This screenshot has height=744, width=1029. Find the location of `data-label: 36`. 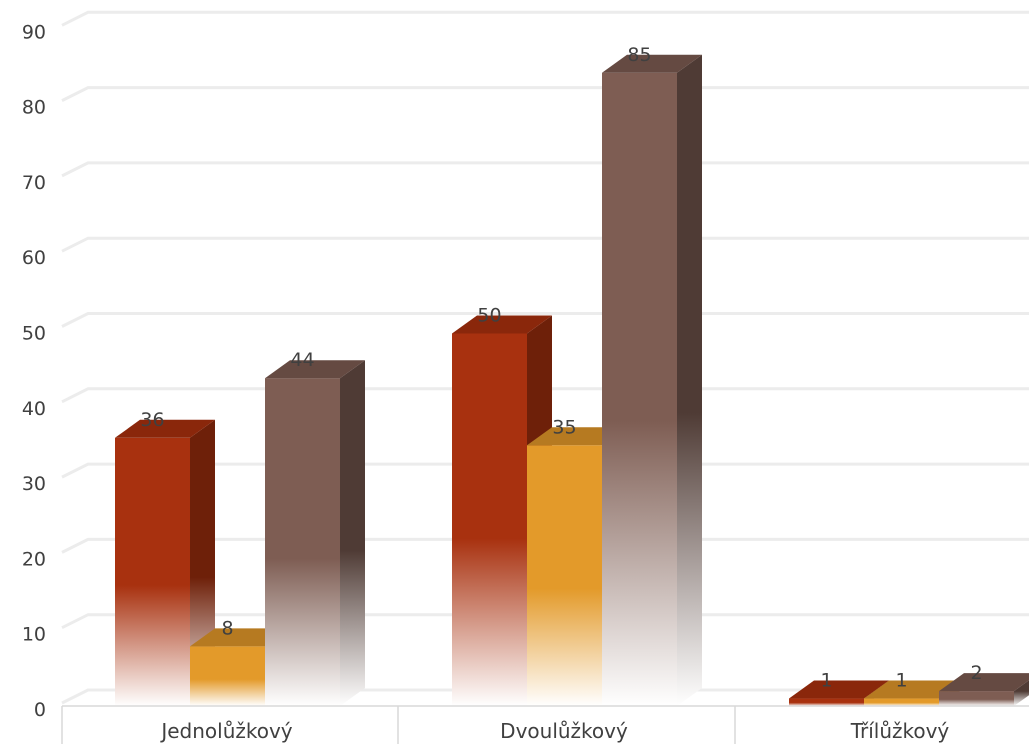

data-label: 36 is located at coordinates (152, 420).